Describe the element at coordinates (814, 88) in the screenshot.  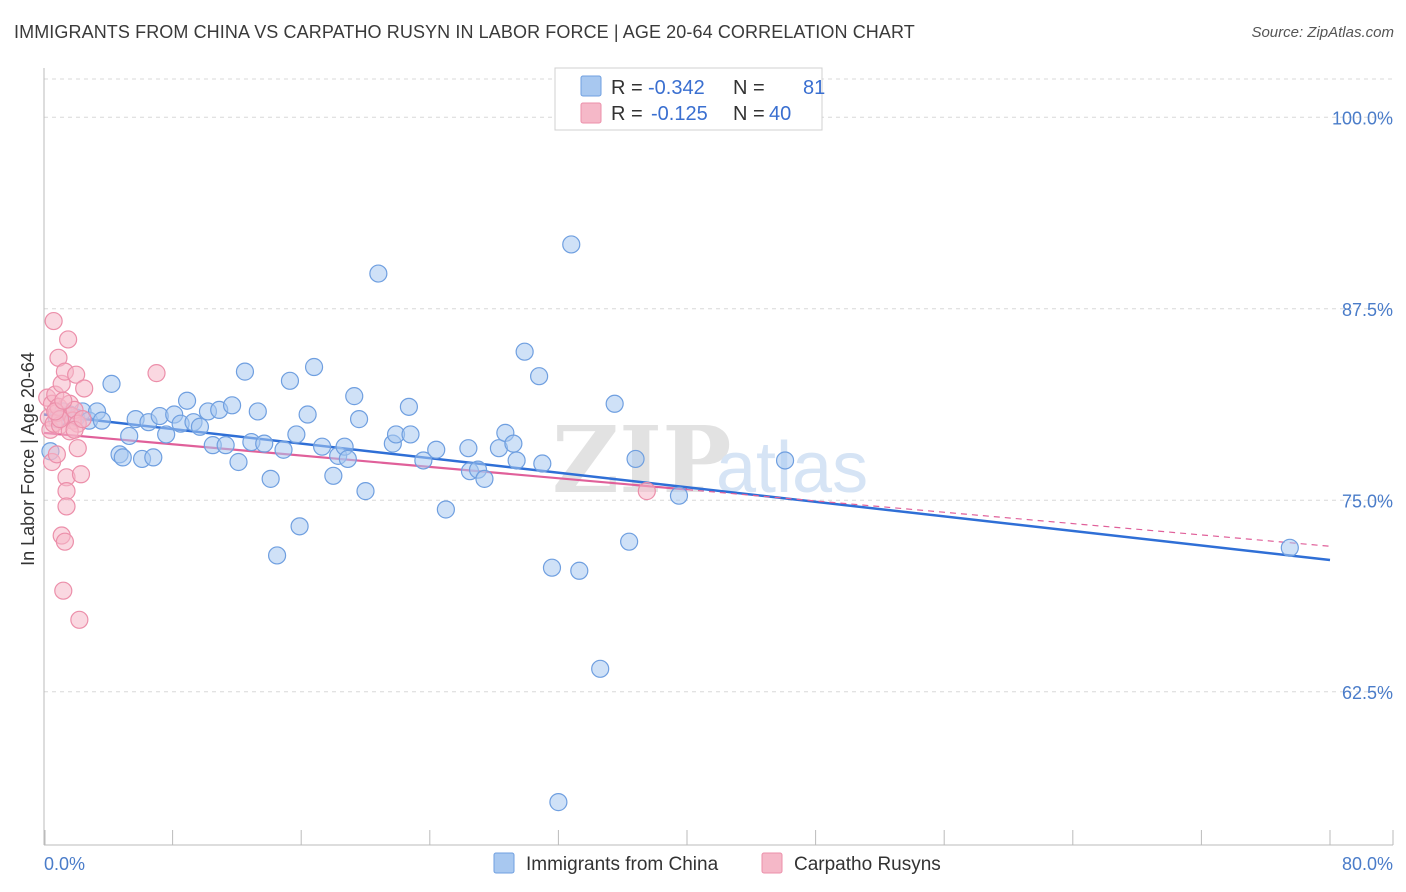
I see `legend-n-value-1: 81` at that location.